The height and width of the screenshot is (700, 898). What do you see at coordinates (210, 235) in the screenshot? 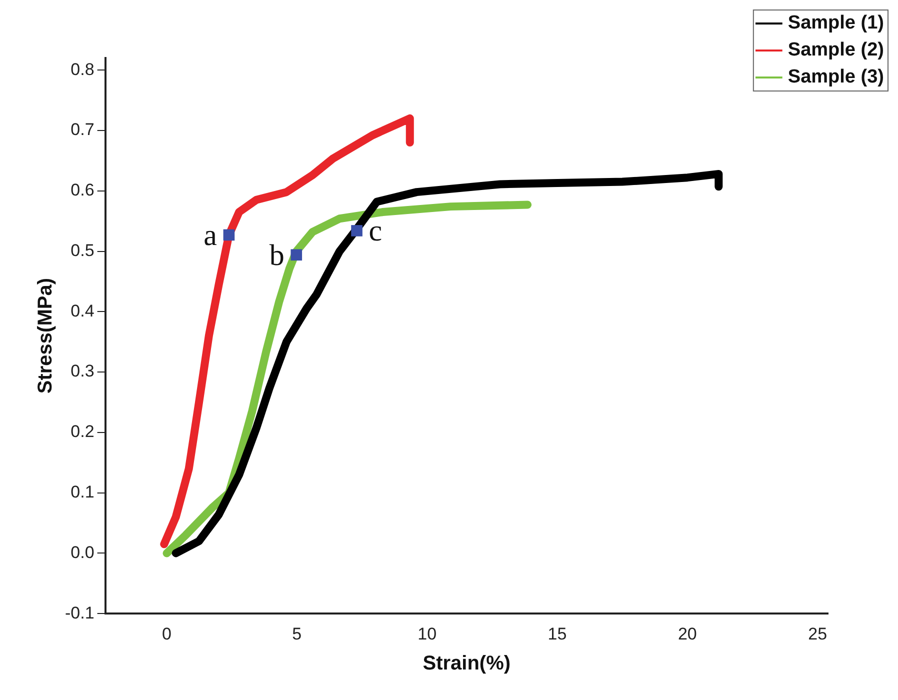
I see `annotation: a` at bounding box center [210, 235].